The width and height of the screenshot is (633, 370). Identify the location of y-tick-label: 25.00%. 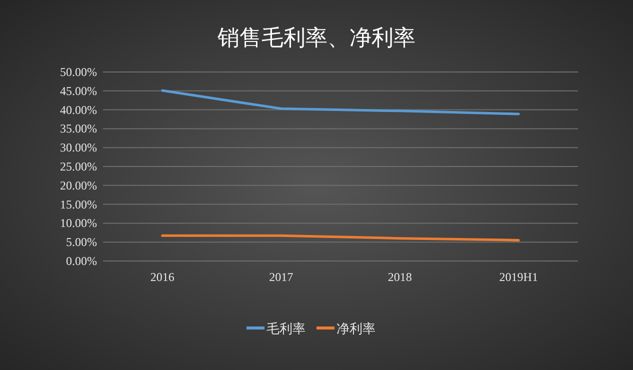
(78, 167).